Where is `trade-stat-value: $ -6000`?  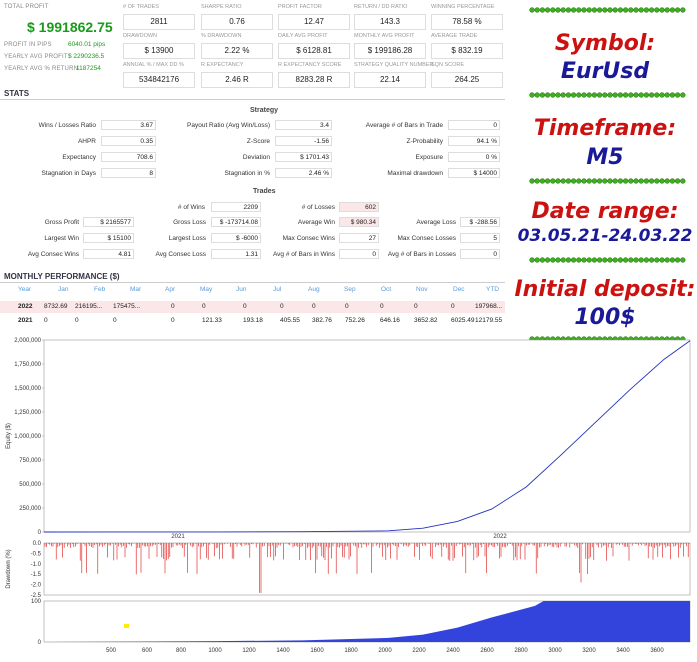 trade-stat-value: $ -6000 is located at coordinates (236, 238).